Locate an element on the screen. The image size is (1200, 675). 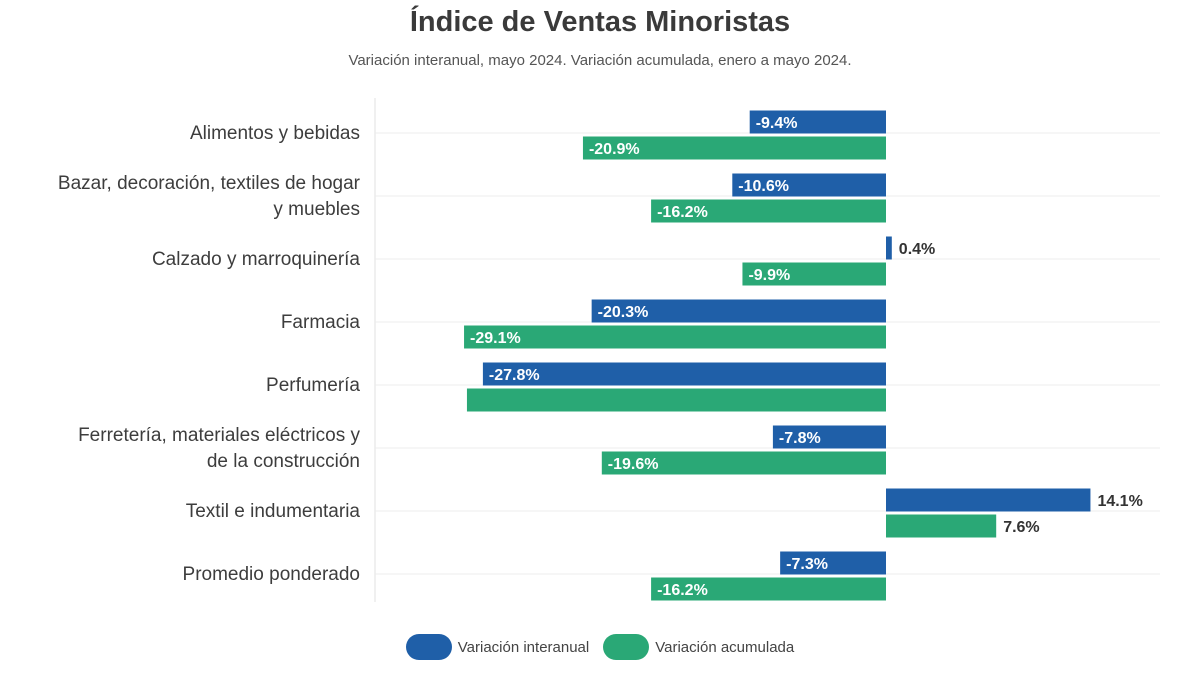
data-label: -27.8% is located at coordinates (514, 375).